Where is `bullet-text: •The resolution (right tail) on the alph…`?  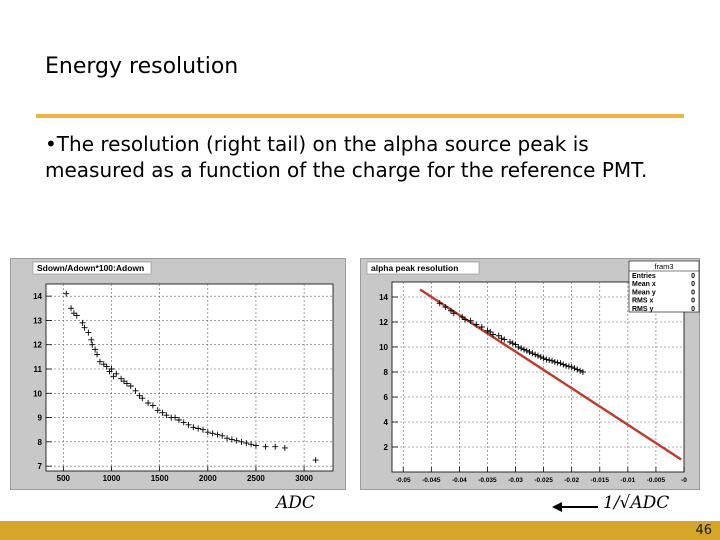
bullet-text: •The resolution (right tail) on the alph… is located at coordinates (346, 157).